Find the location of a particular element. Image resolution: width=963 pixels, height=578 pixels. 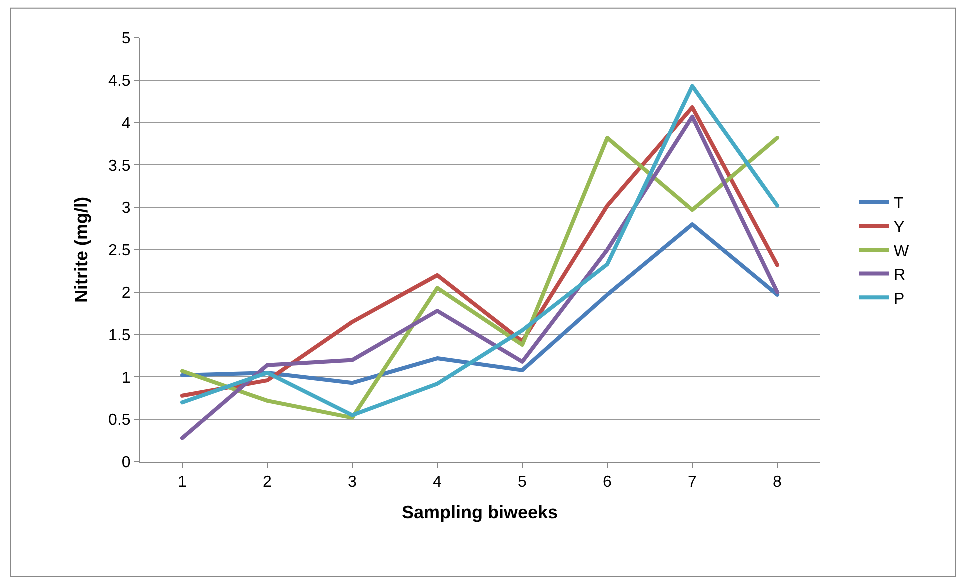

x-tick-label: 4 is located at coordinates (437, 483).